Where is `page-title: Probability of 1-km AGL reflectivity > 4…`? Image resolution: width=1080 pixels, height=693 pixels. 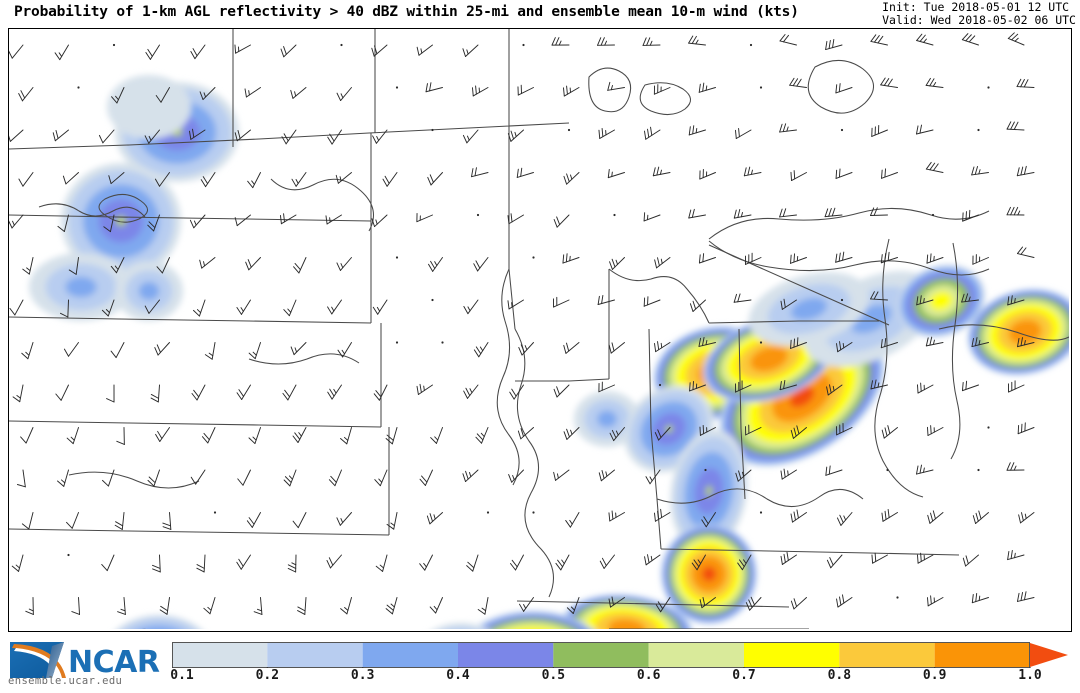
page-title: Probability of 1-km AGL reflectivity > 4… is located at coordinates (406, 12).